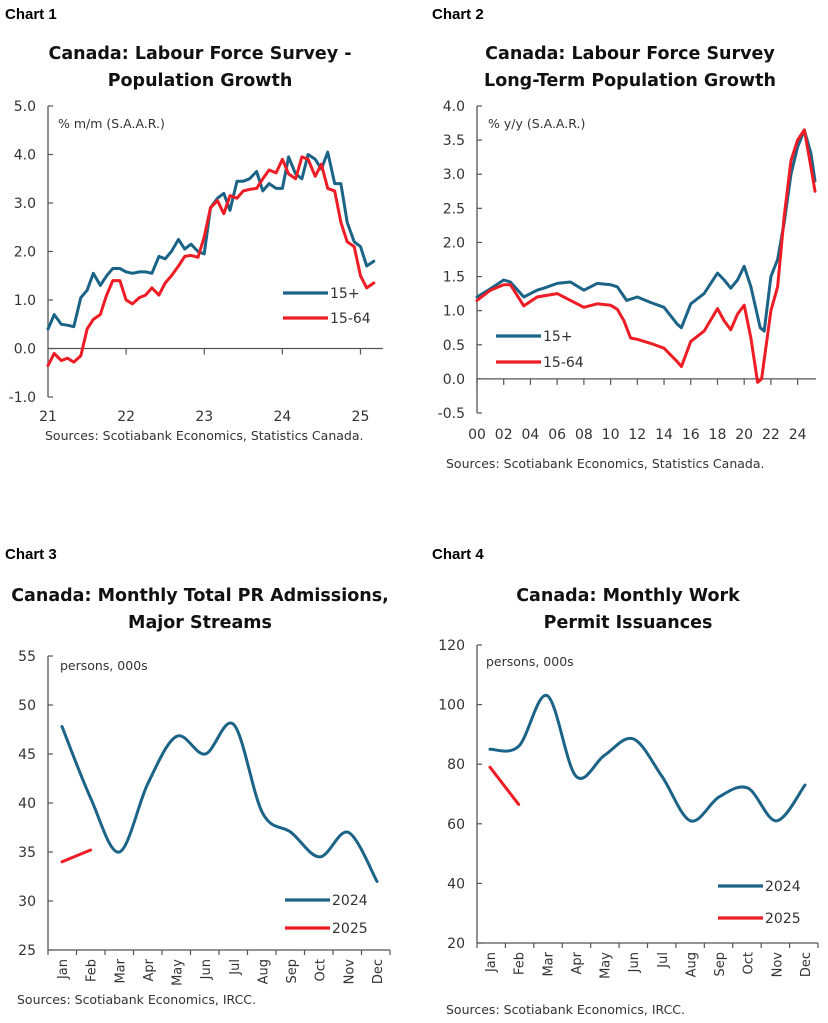 Image resolution: width=828 pixels, height=1023 pixels. I want to click on chart-2-y-tick-label: 2.0, so click(454, 243).